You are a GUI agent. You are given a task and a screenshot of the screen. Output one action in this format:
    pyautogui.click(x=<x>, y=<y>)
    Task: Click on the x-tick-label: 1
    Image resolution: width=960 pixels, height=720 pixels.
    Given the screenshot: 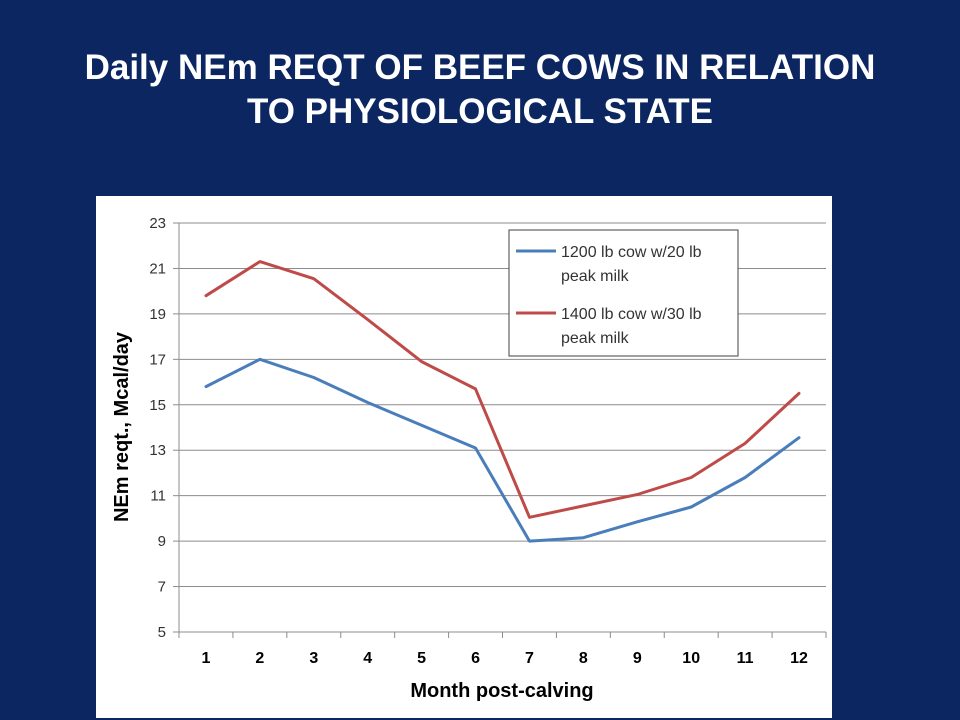 What is the action you would take?
    pyautogui.click(x=206, y=658)
    